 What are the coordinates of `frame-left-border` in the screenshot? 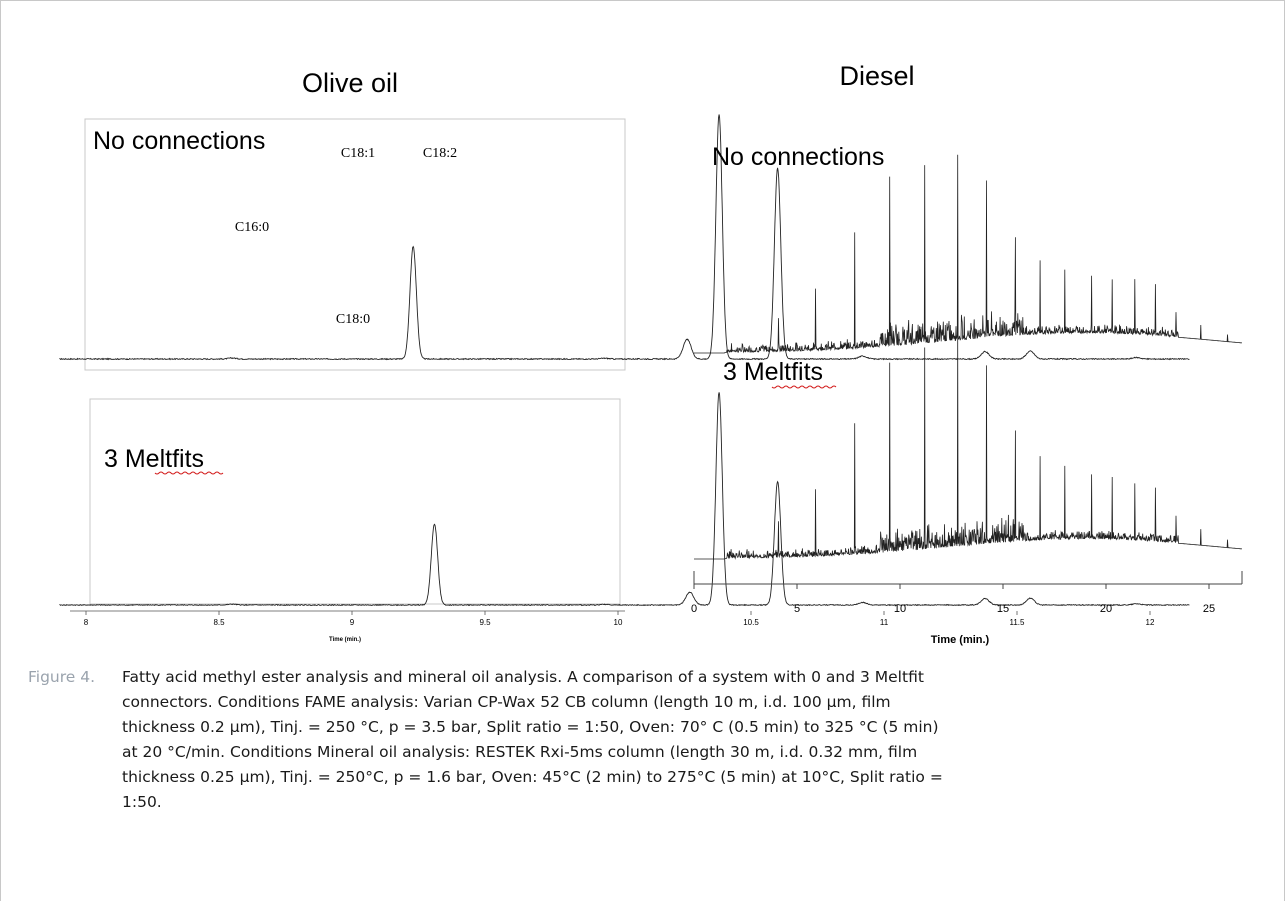 It's located at (0, 450).